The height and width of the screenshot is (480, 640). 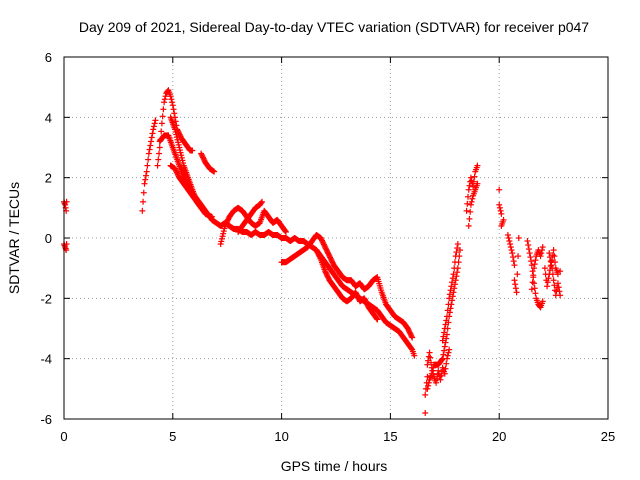 I want to click on y-tick-label: 2, so click(x=48, y=178).